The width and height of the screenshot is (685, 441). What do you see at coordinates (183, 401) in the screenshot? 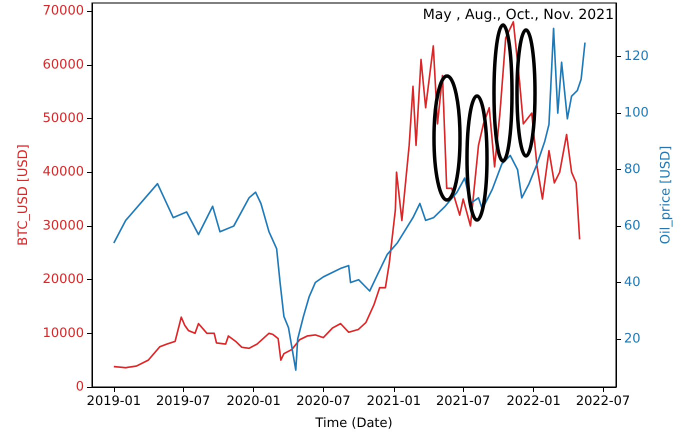
I see `x-tick-label: 2019-07` at bounding box center [183, 401].